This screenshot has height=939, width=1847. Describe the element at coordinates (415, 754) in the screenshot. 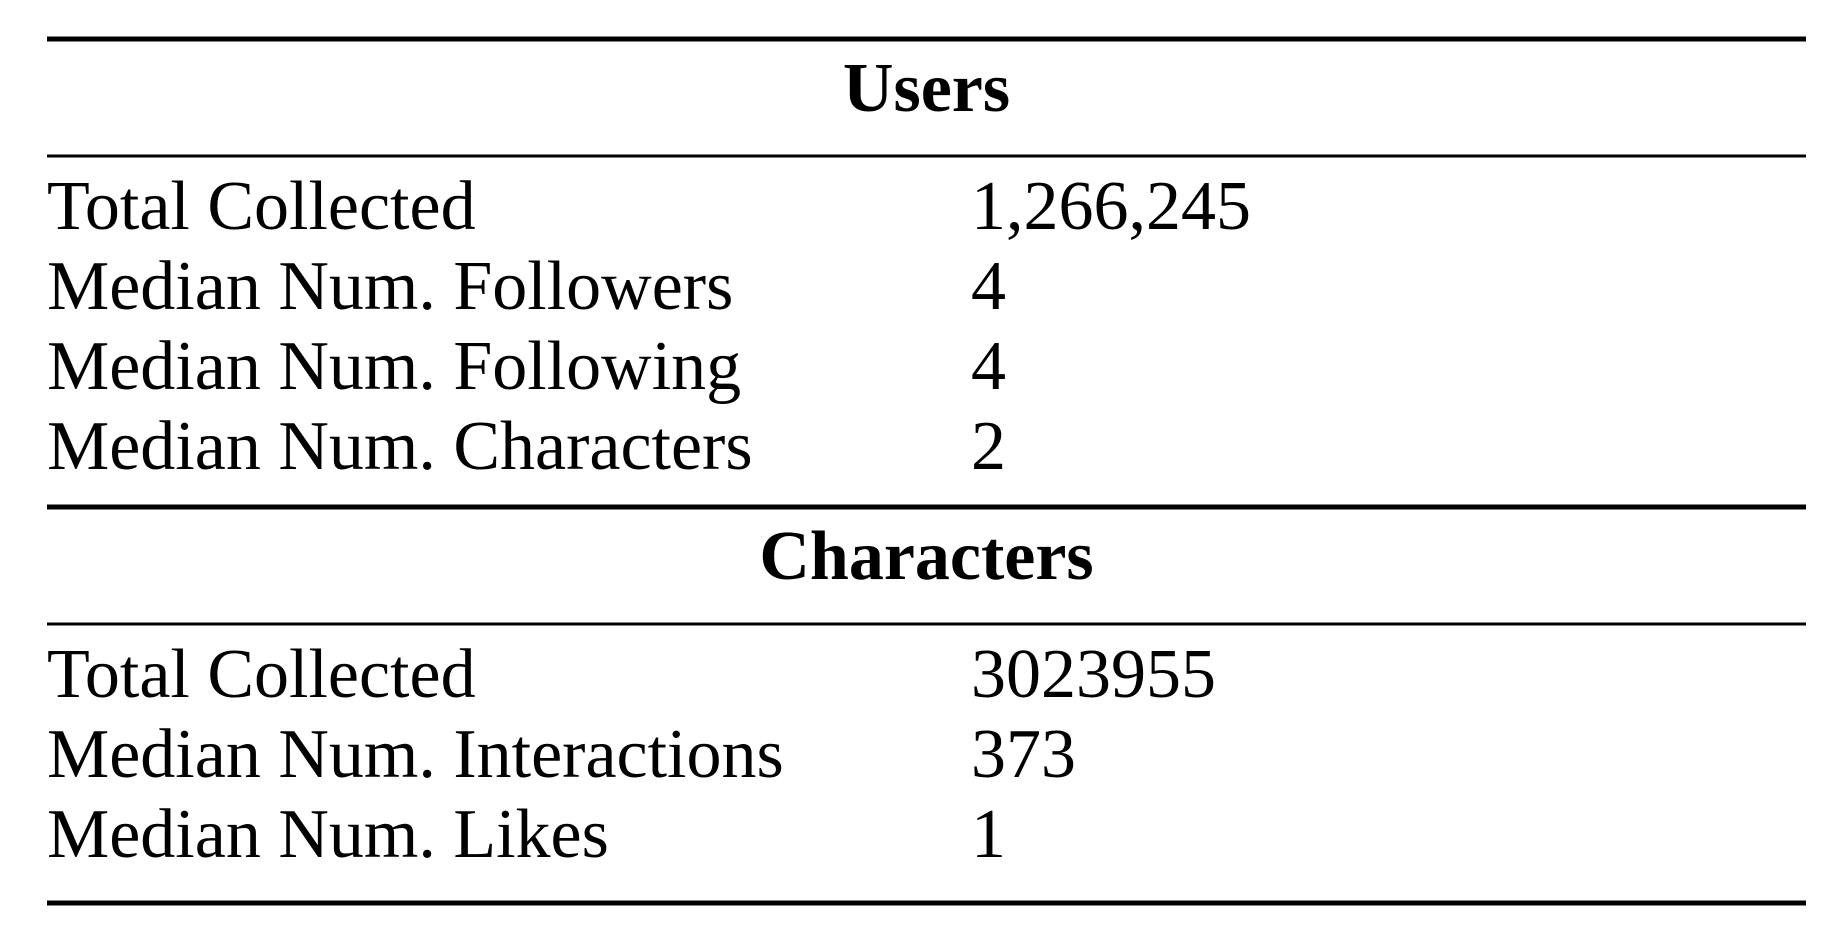

I see `row-label: Median Num. Interactions` at that location.